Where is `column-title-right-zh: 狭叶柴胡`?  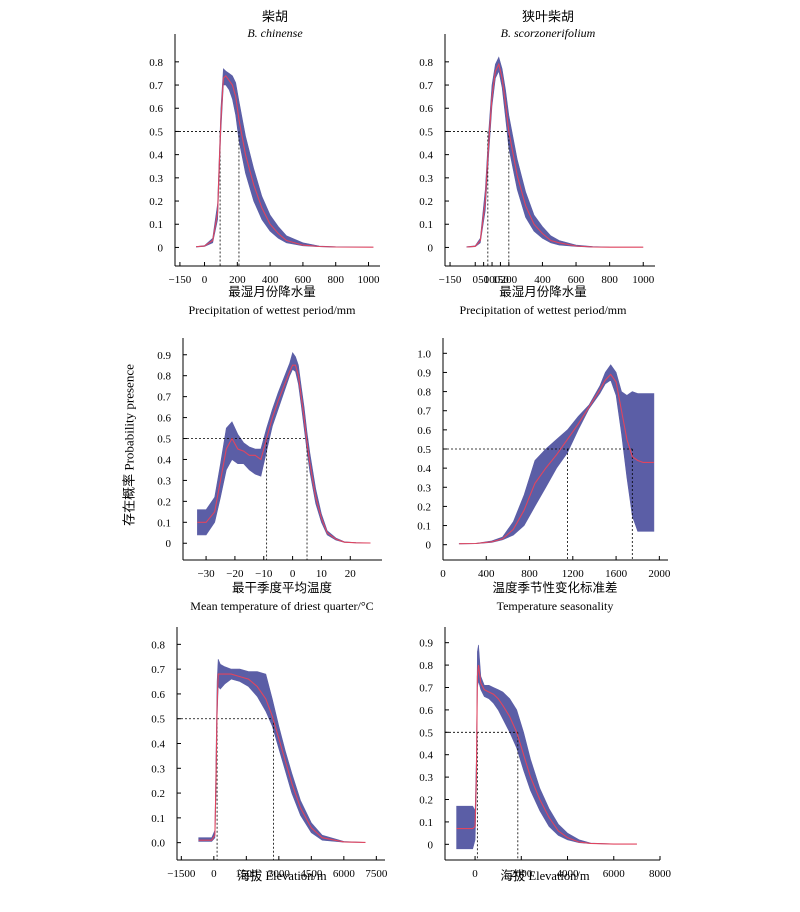
column-title-right-zh: 狭叶柴胡 is located at coordinates (547, 16).